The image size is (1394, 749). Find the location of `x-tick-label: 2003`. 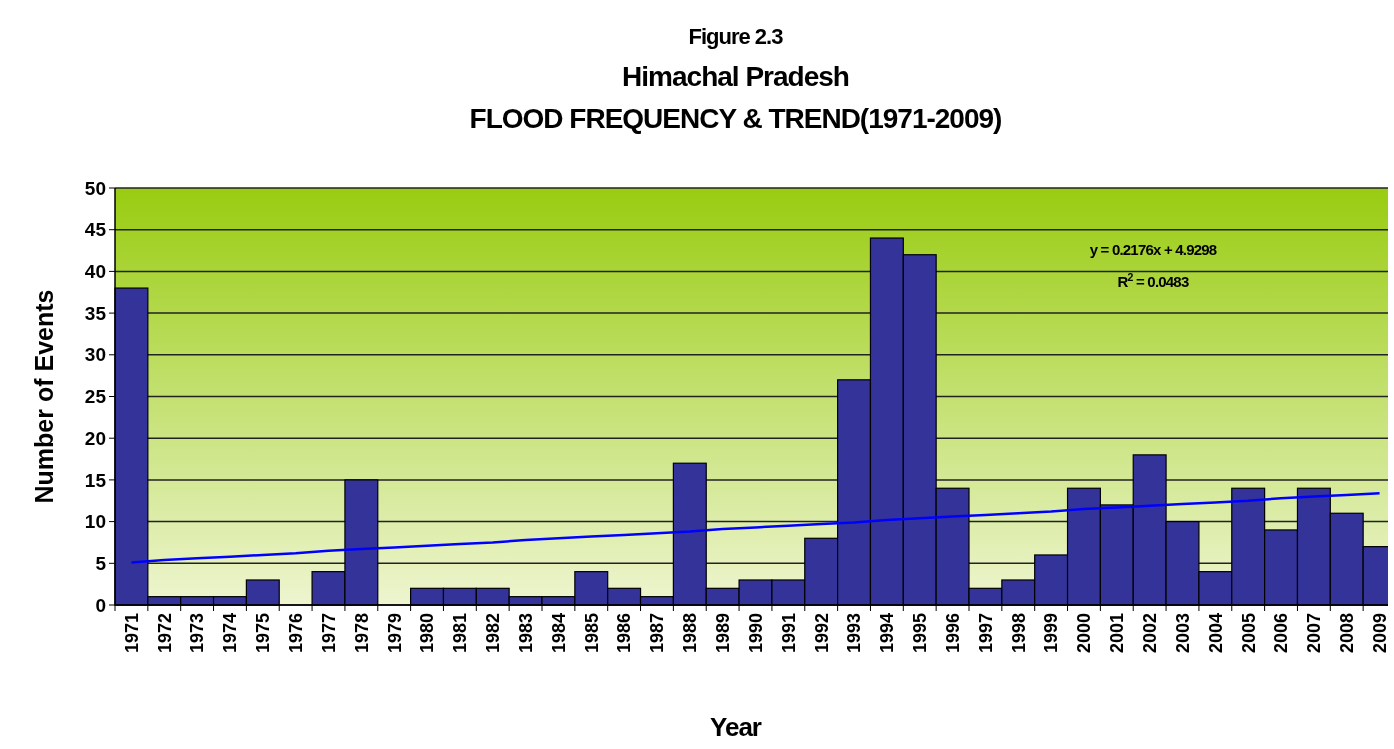

x-tick-label: 2003 is located at coordinates (1182, 633).